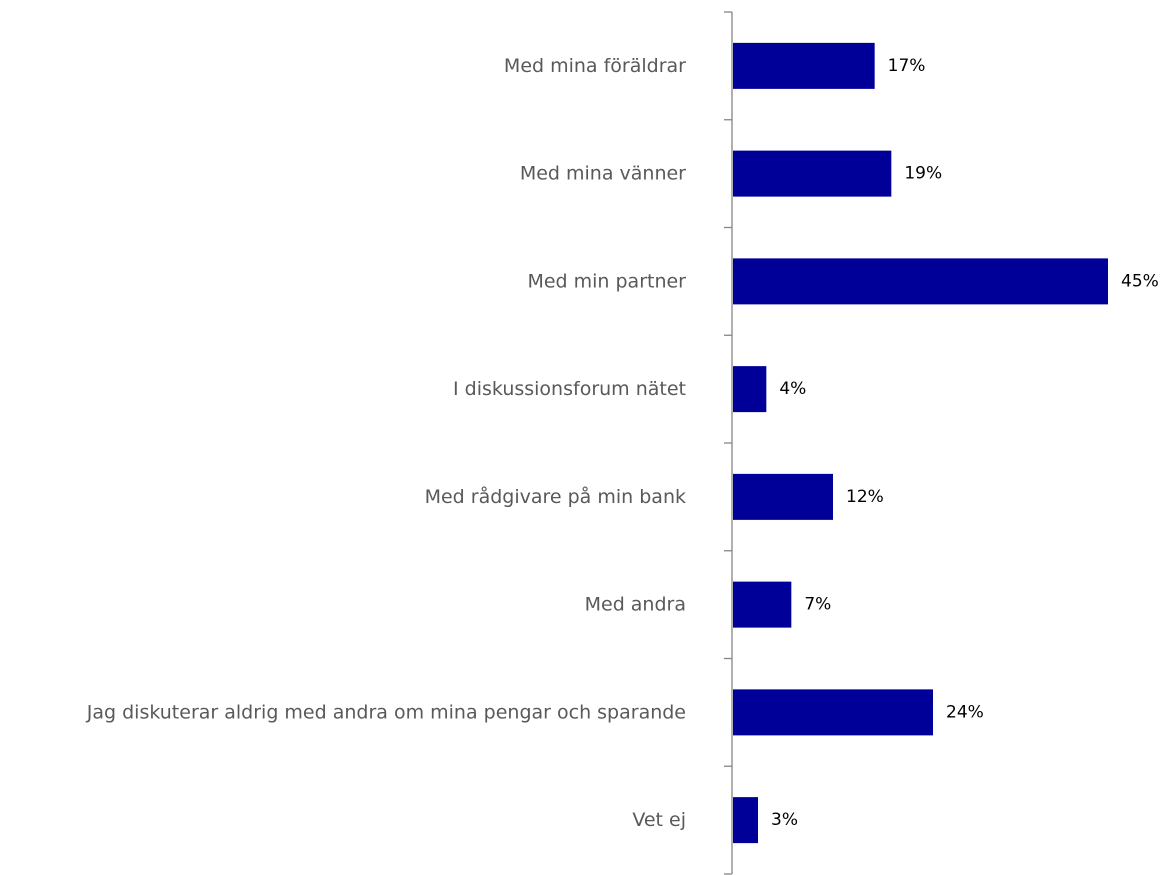  I want to click on category-label: Med mina föräldrar, so click(595, 66).